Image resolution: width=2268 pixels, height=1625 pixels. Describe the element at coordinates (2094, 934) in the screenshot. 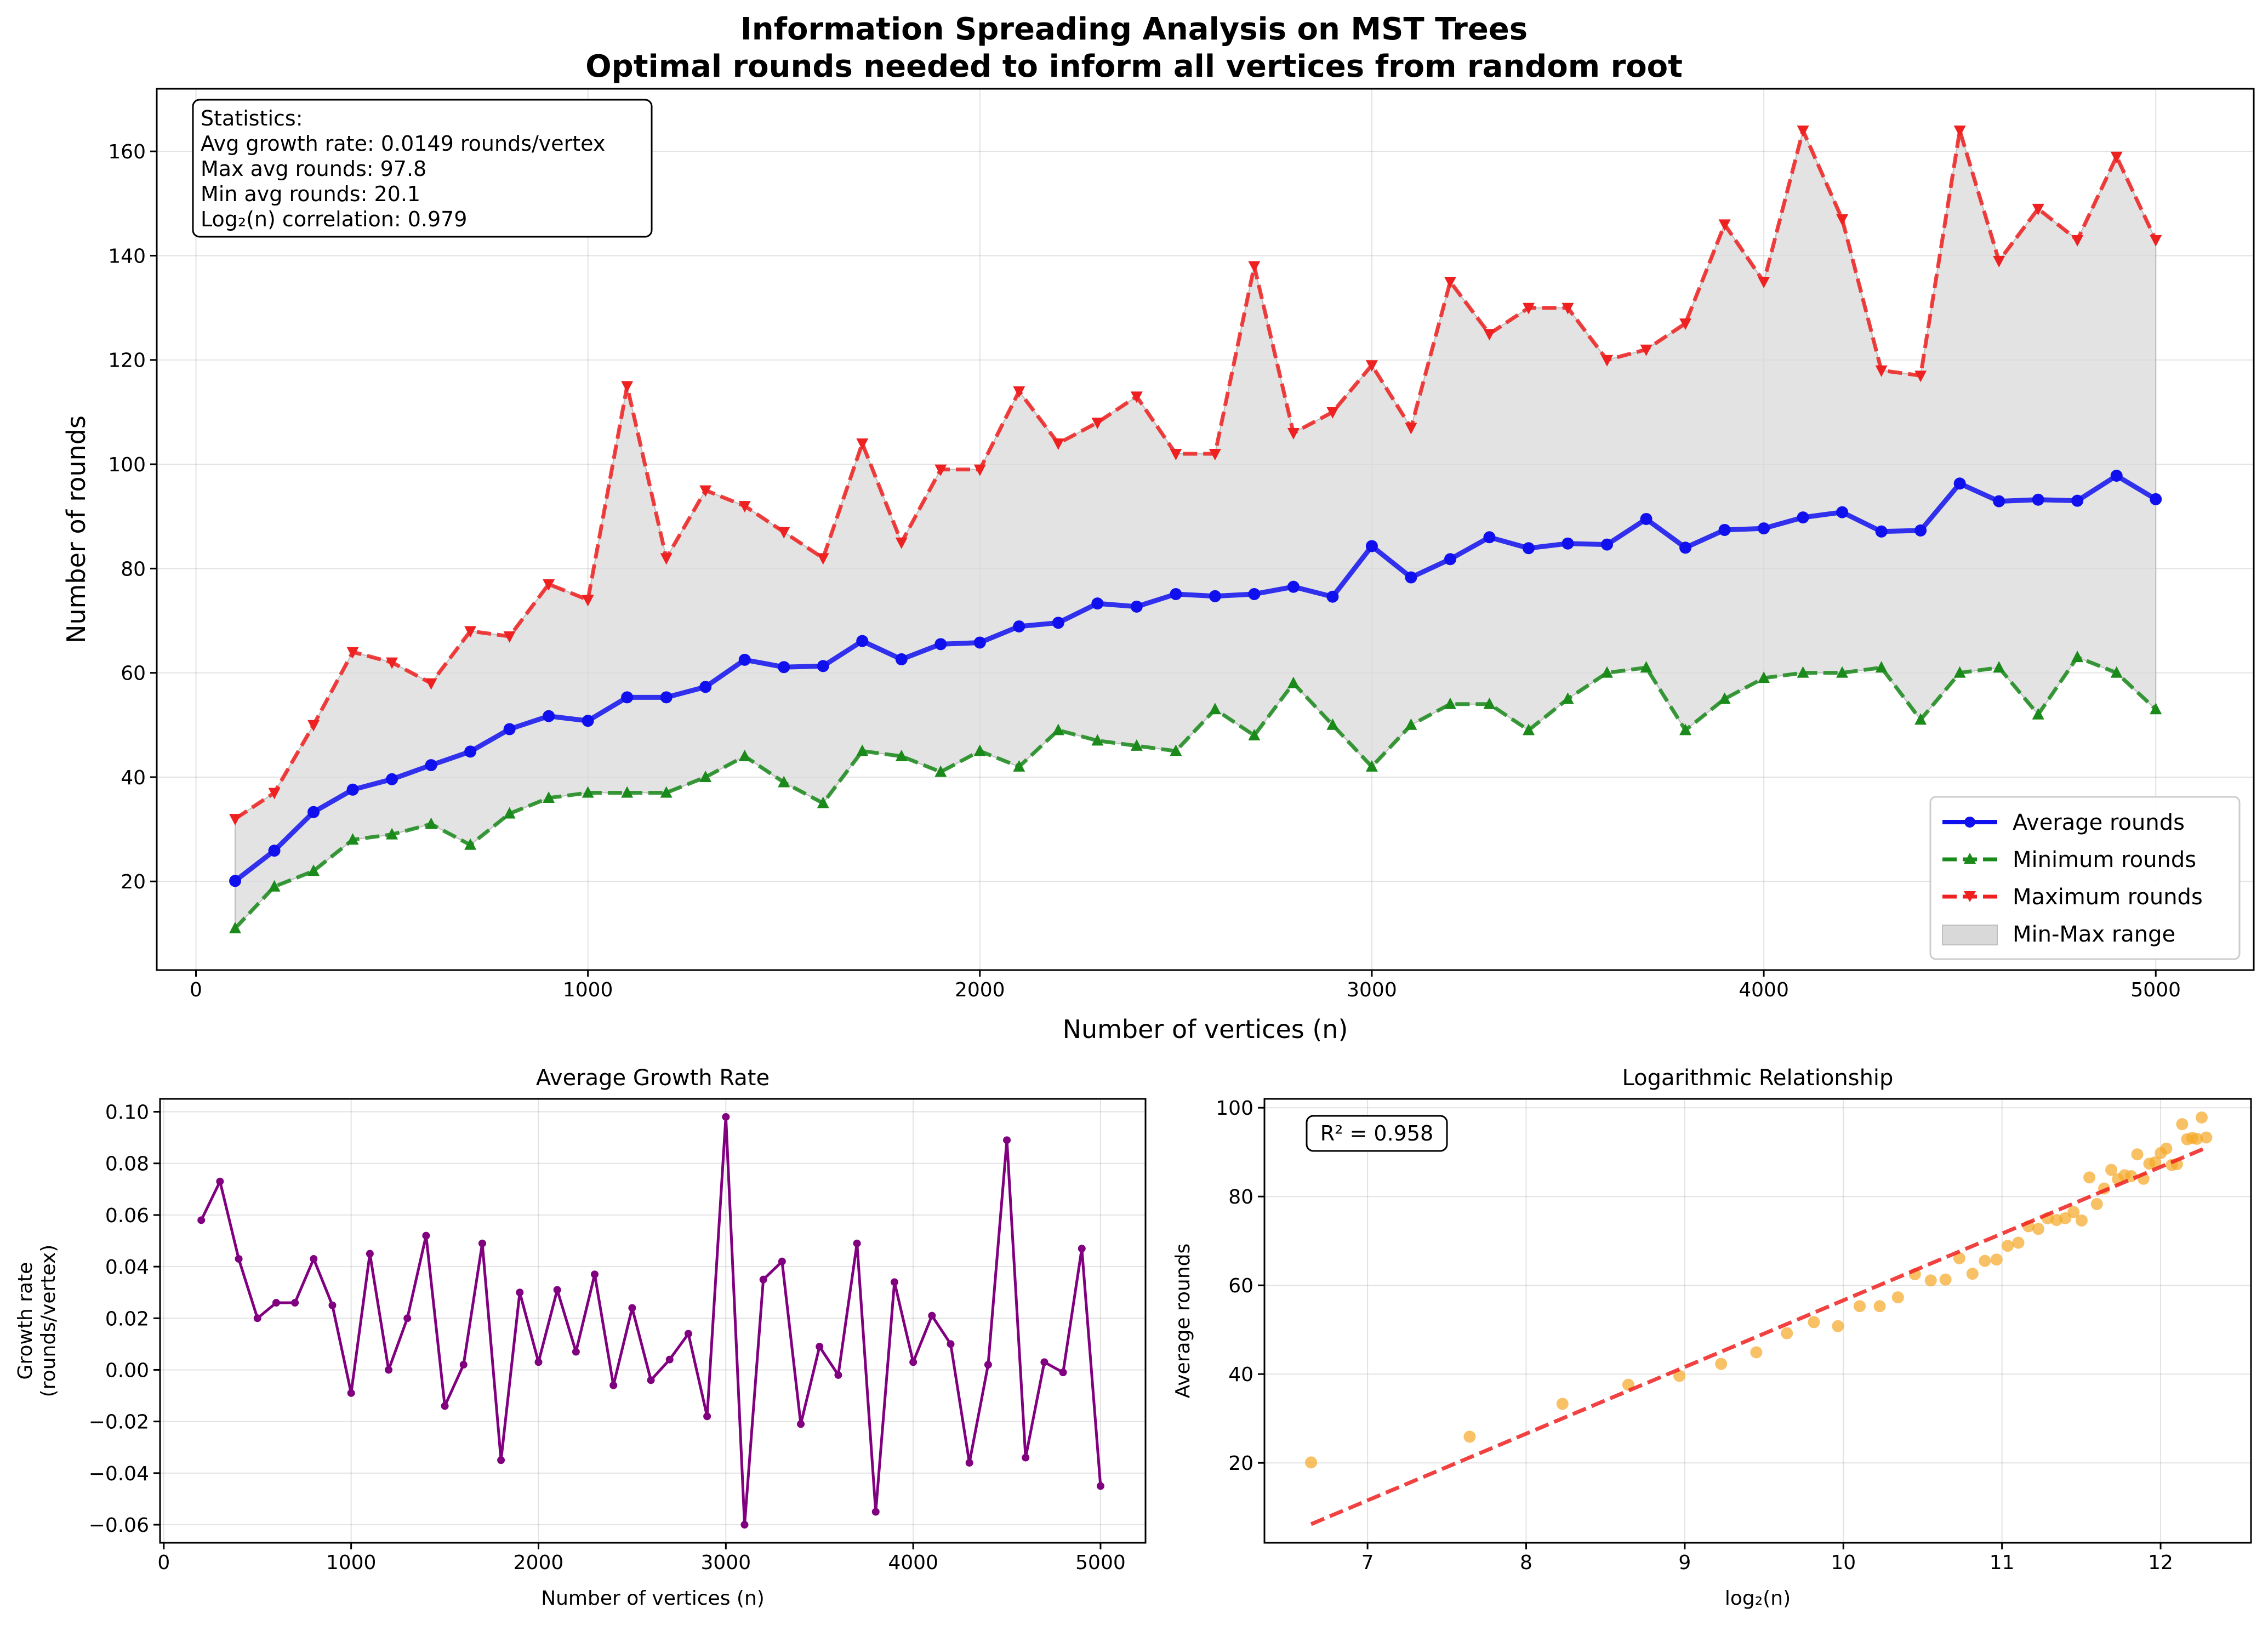

I see `legend-label-range: Min-Max range` at that location.